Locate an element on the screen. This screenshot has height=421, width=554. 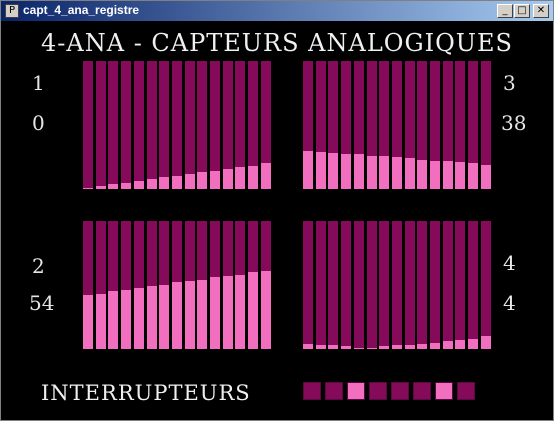
sensor-2-graph is located at coordinates (178, 285).